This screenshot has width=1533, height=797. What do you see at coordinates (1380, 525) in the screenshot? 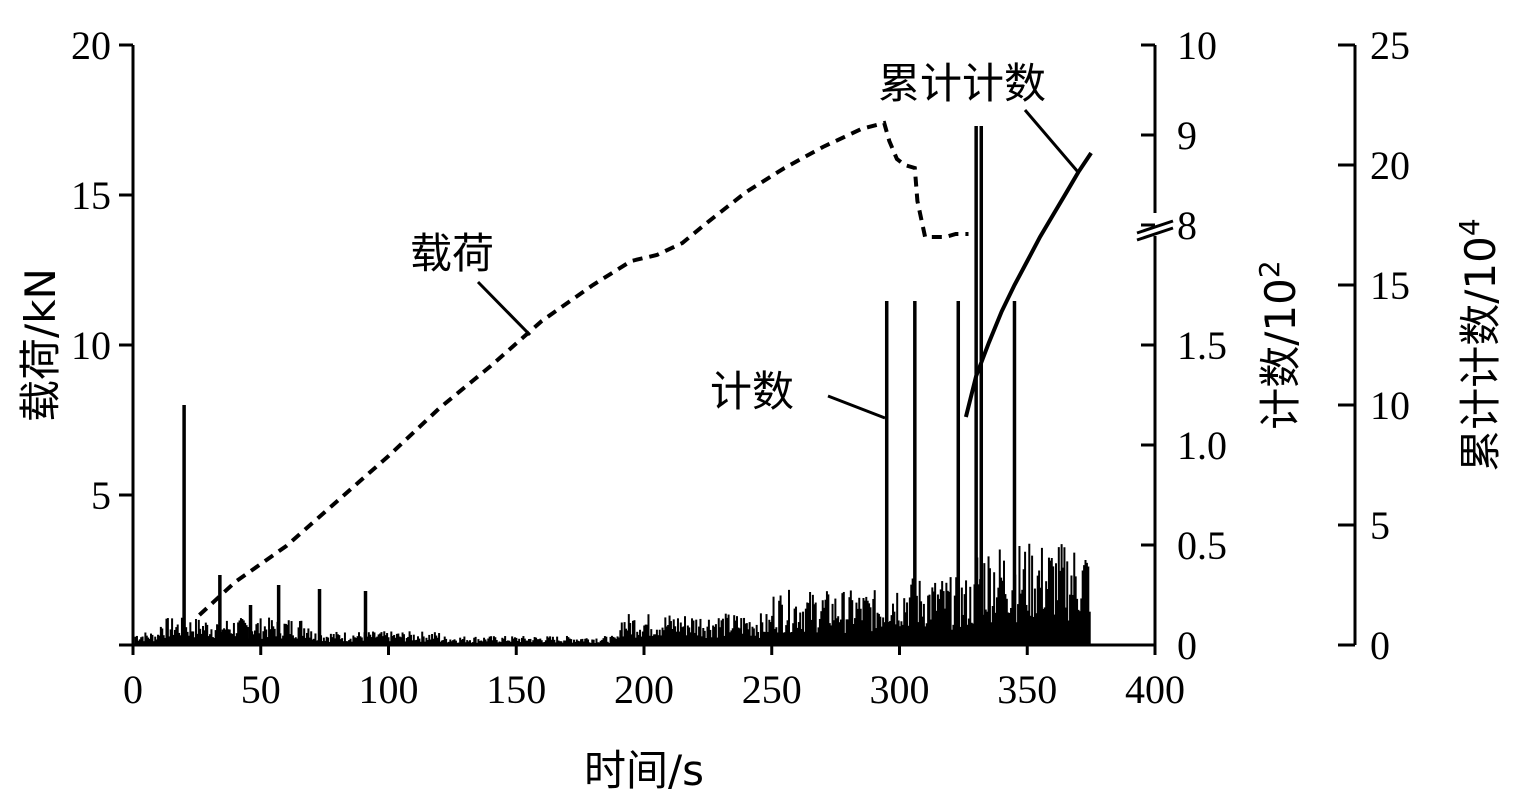
I see `y-right2-tick-label: 5` at bounding box center [1380, 525].